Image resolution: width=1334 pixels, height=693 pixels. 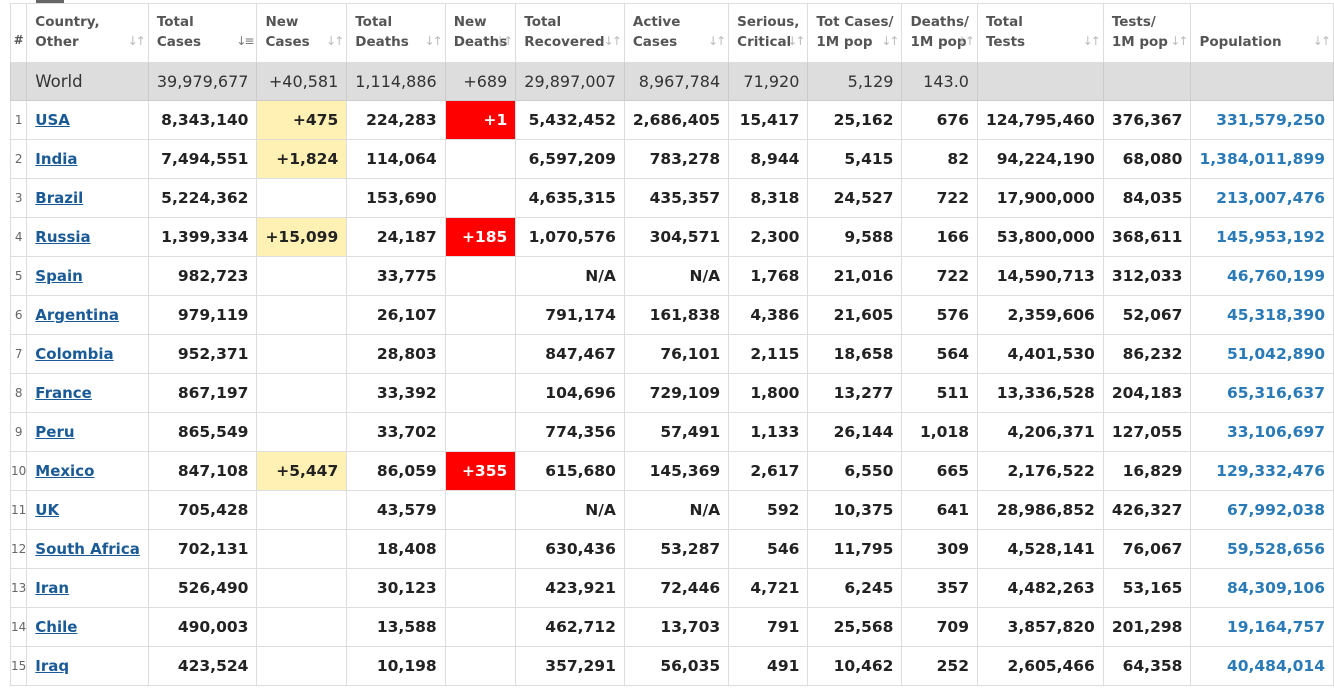 I want to click on serious-critical-cell: 1,768, so click(x=768, y=276).